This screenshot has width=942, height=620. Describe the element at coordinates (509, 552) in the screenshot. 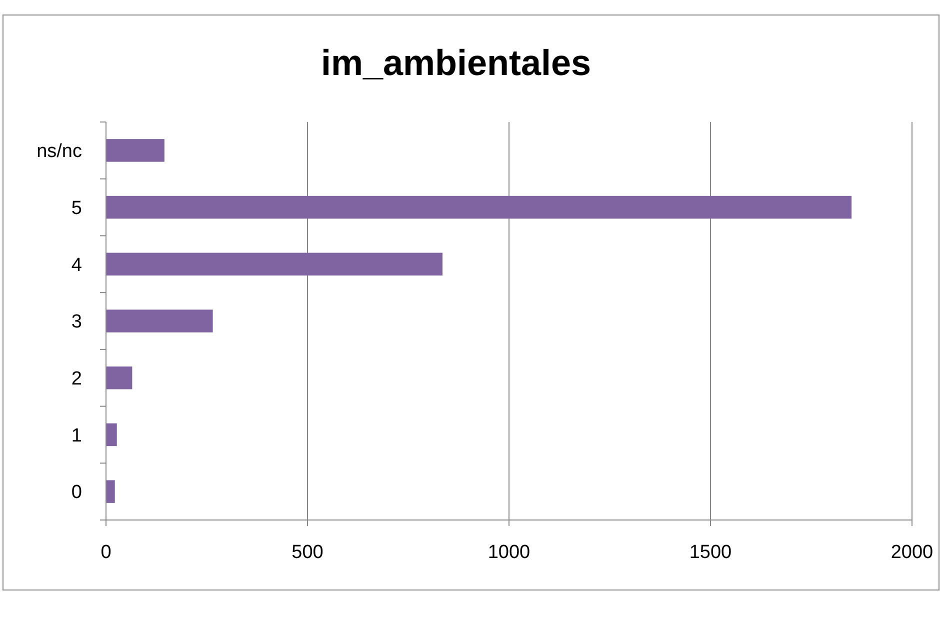

I see `x-tick-label: 1000` at that location.